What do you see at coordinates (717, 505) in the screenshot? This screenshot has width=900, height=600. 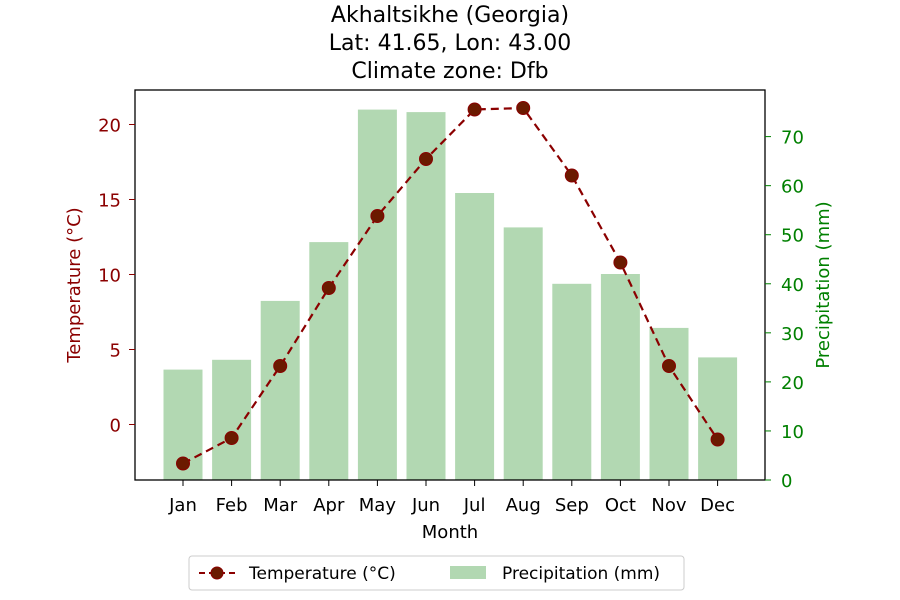 I see `x-tick-label: Dec` at bounding box center [717, 505].